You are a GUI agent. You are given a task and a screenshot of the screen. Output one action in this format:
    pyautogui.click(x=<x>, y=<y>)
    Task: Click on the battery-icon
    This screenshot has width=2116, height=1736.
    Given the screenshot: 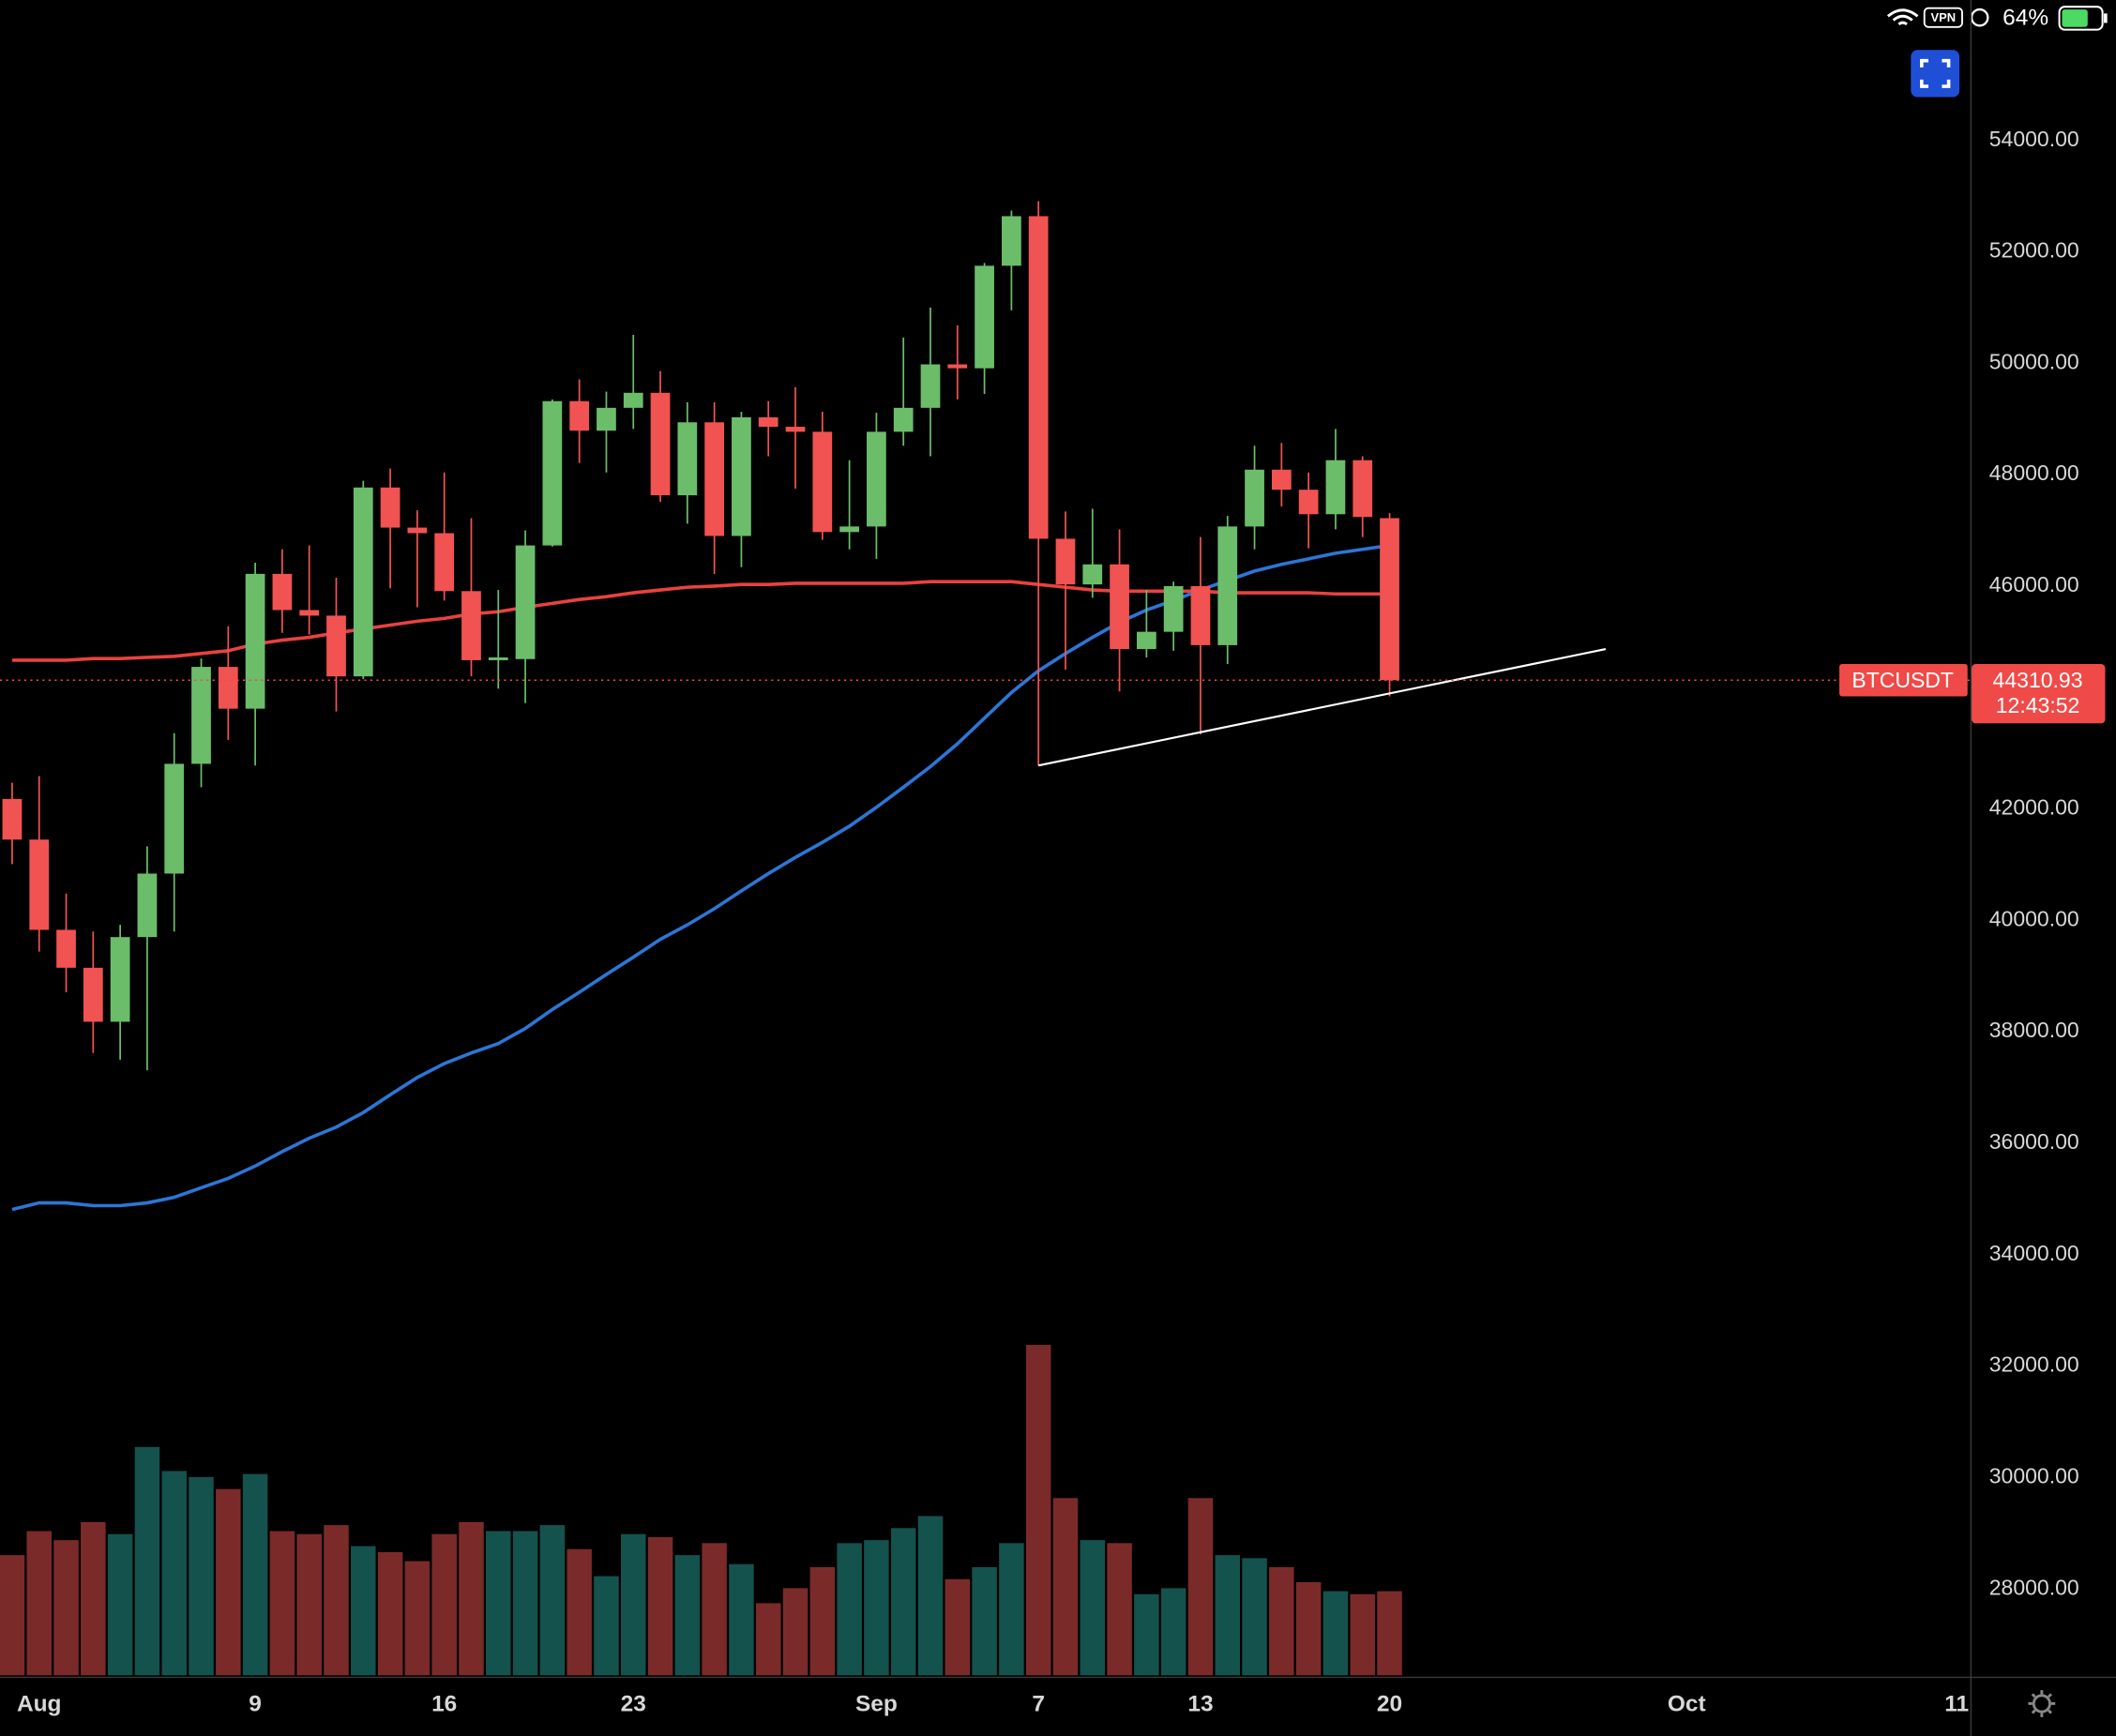 What is the action you would take?
    pyautogui.click(x=2081, y=18)
    